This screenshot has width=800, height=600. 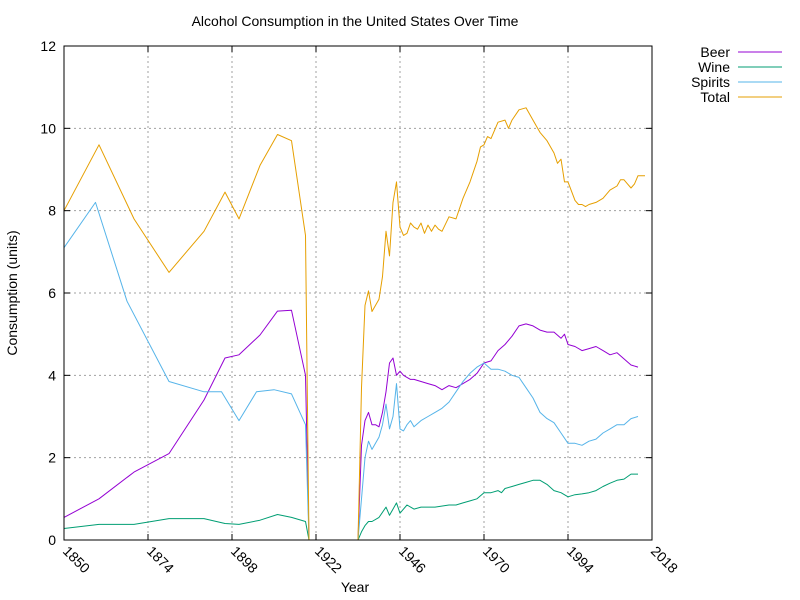 What do you see at coordinates (52, 458) in the screenshot?
I see `y-tick-label: 2` at bounding box center [52, 458].